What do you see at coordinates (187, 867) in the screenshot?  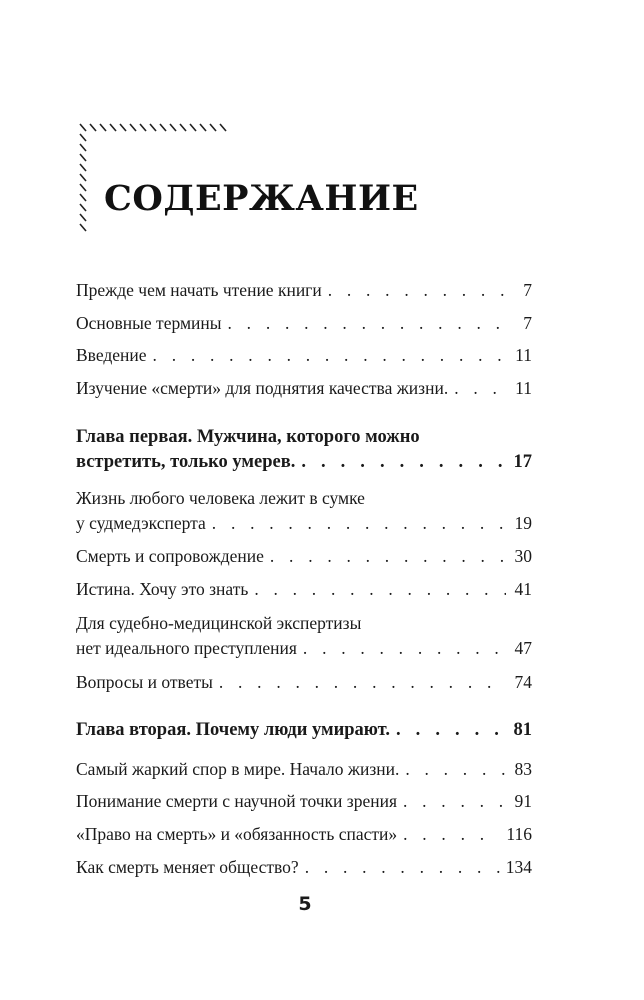 I see `toc-entry-title: Как смерть меняет общество?` at bounding box center [187, 867].